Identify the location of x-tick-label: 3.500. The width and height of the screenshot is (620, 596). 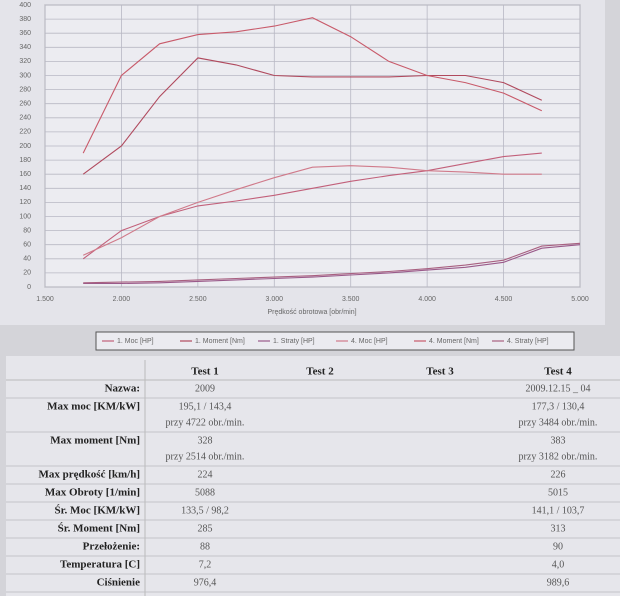
(351, 299).